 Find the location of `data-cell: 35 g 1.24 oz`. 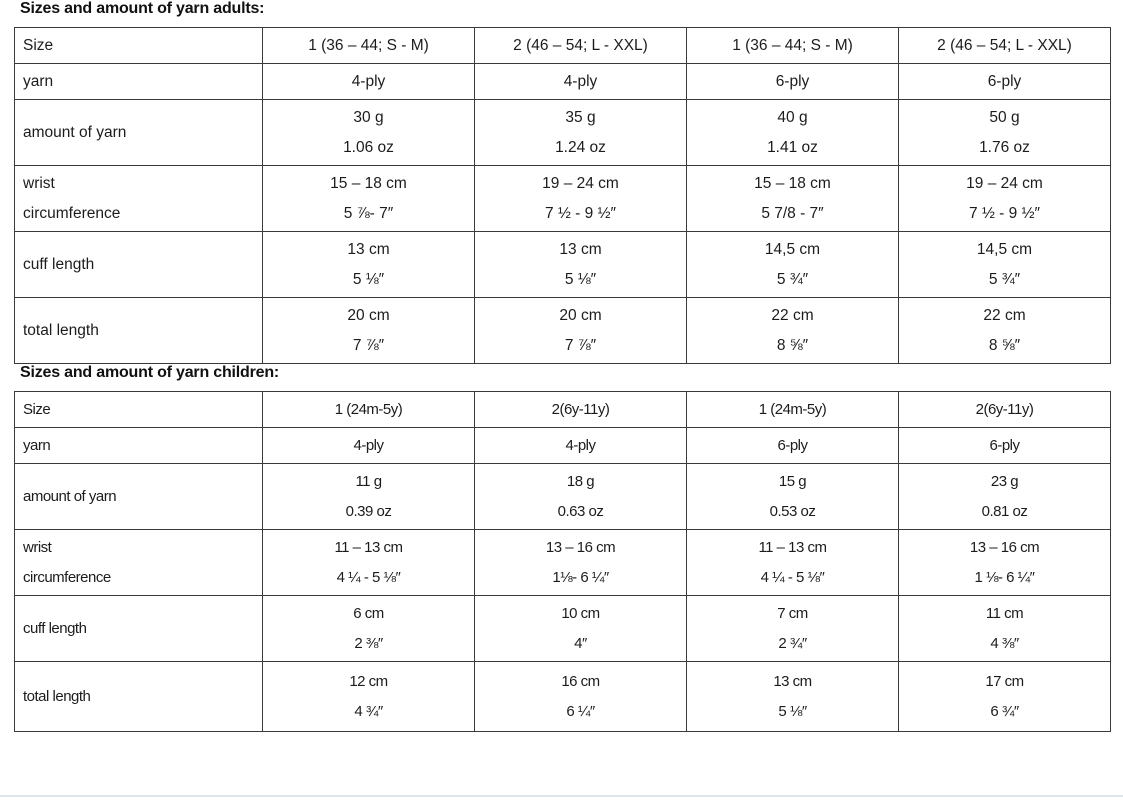

data-cell: 35 g 1.24 oz is located at coordinates (580, 132).